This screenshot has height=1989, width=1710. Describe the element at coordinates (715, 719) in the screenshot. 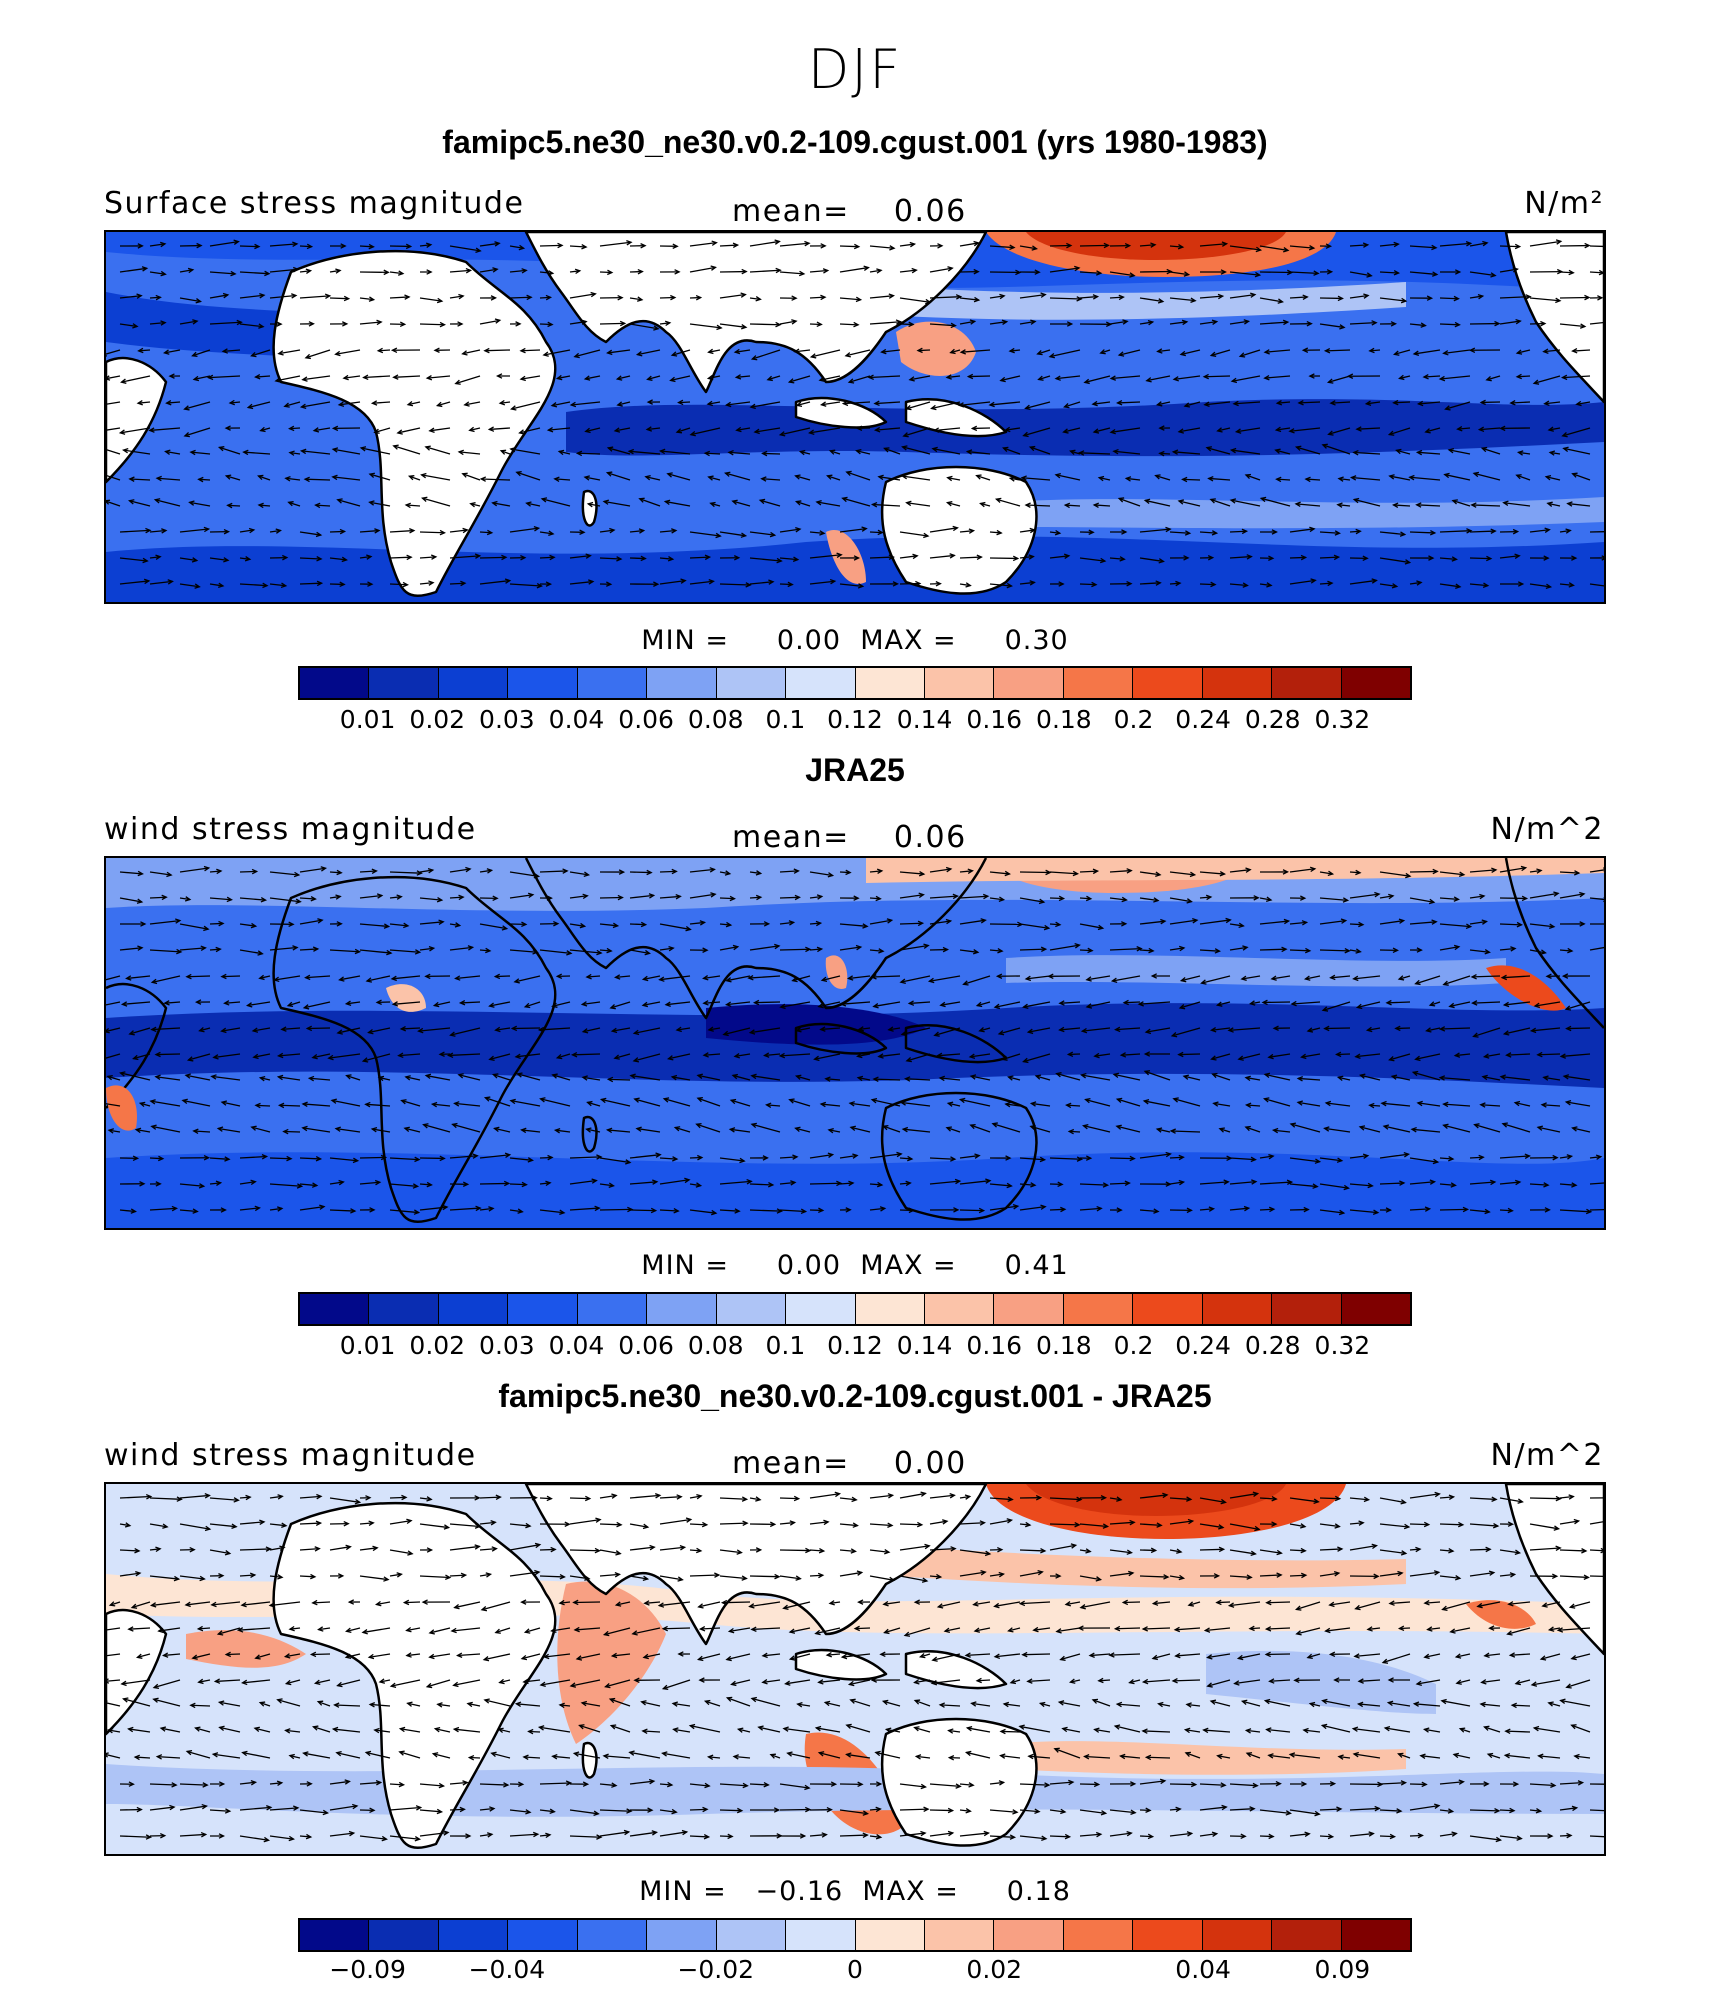

I see `colorbar-tick-label: 0.08` at that location.